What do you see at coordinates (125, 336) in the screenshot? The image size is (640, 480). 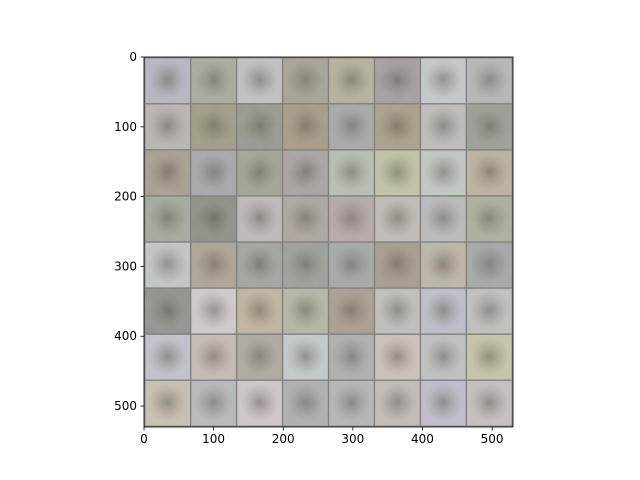 I see `y-tick-label: 400` at bounding box center [125, 336].